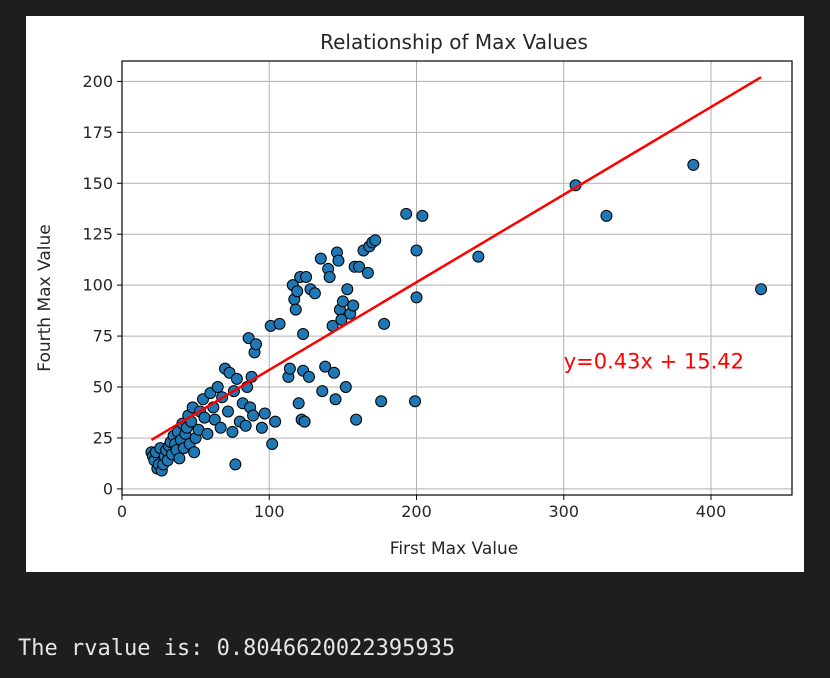 This screenshot has width=830, height=678. Describe the element at coordinates (97, 183) in the screenshot. I see `y-tick-label: 150` at that location.